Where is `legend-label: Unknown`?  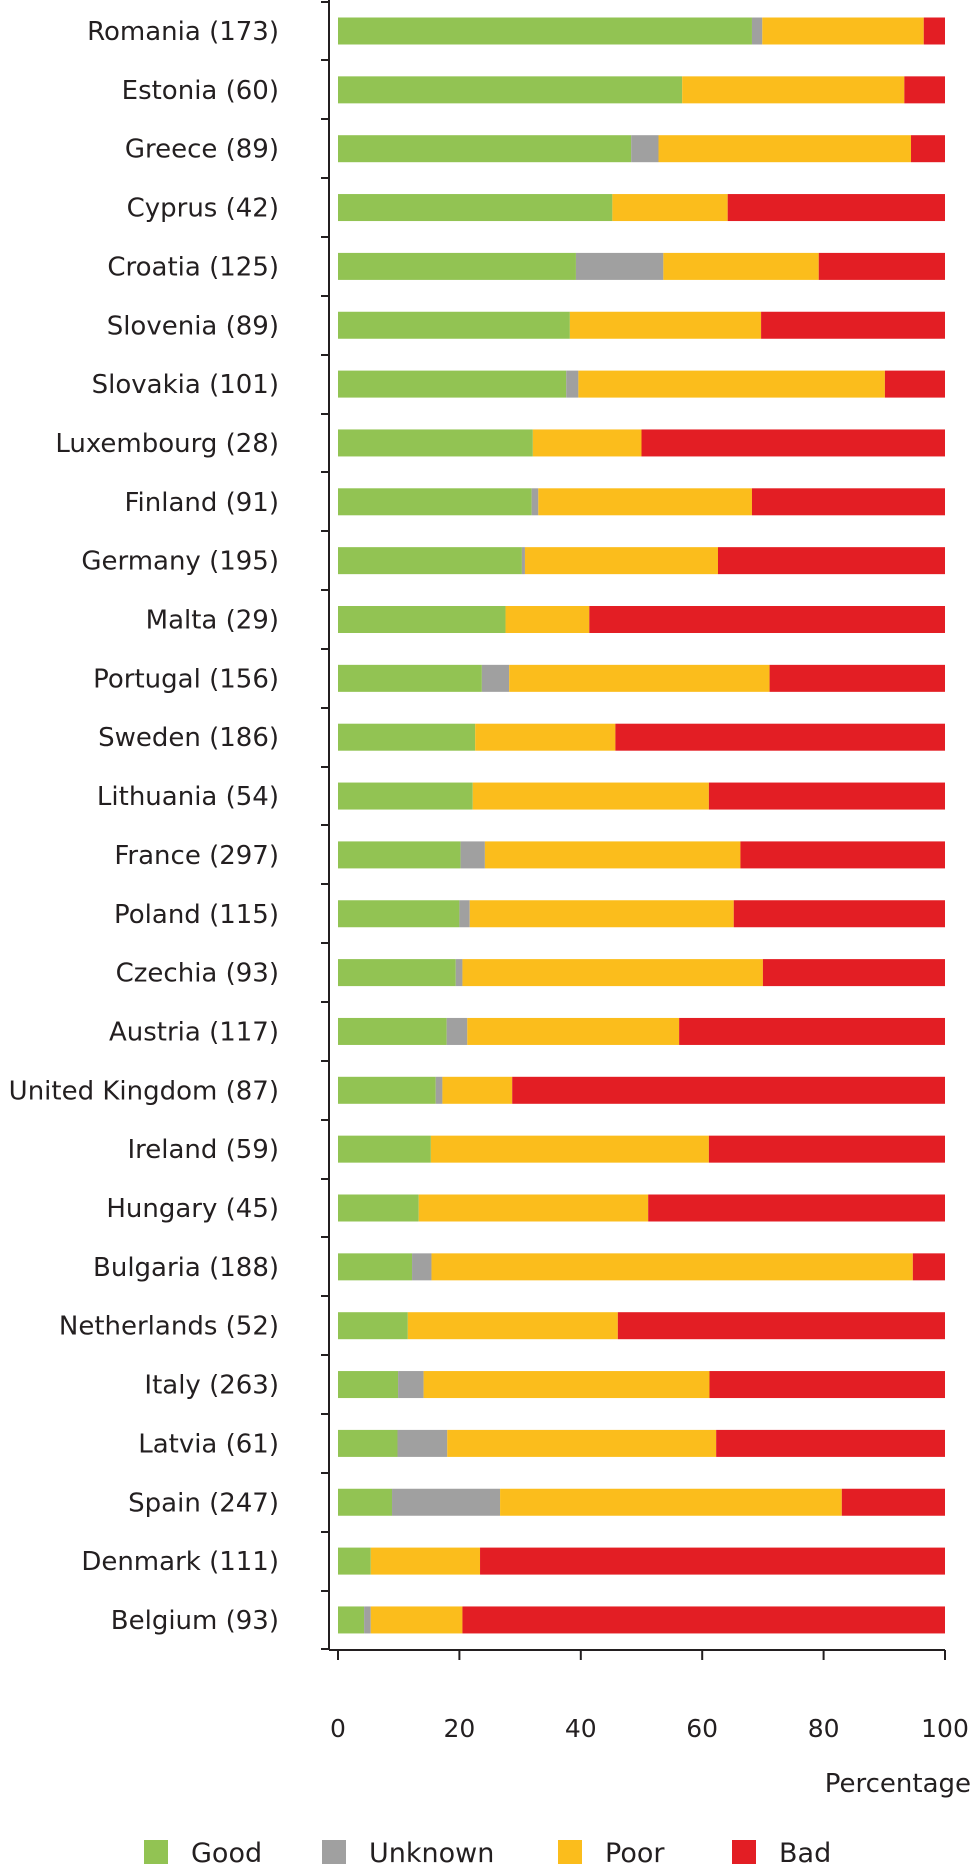 legend-label: Unknown is located at coordinates (431, 1853).